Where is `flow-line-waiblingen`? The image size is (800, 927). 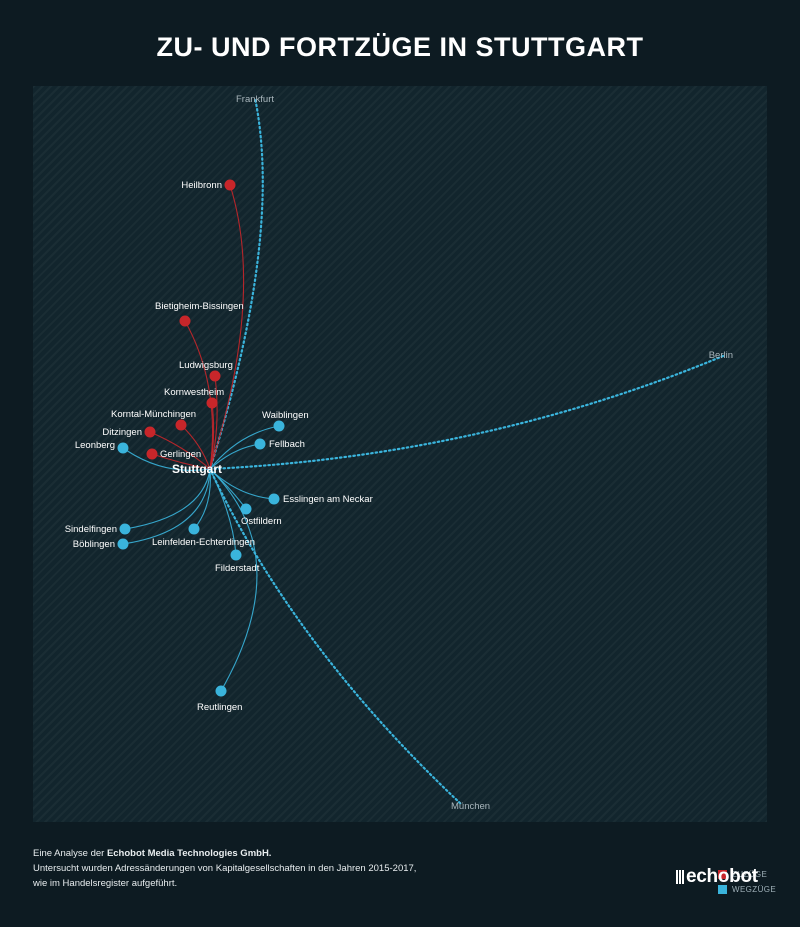 flow-line-waiblingen is located at coordinates (244, 447).